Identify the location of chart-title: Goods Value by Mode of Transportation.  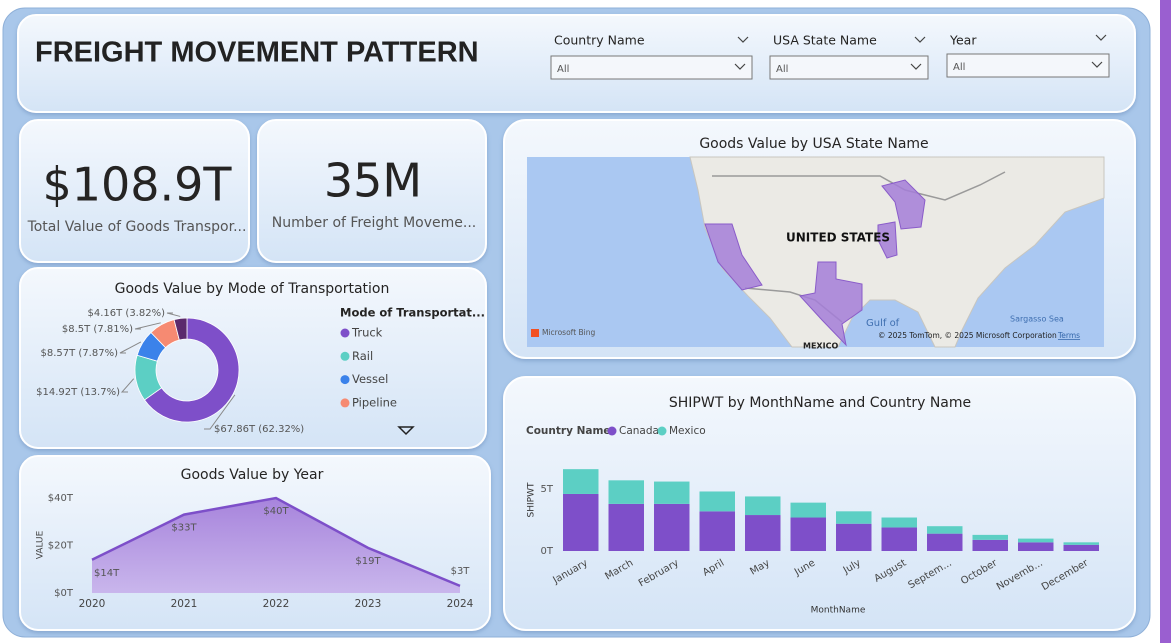
(252, 289).